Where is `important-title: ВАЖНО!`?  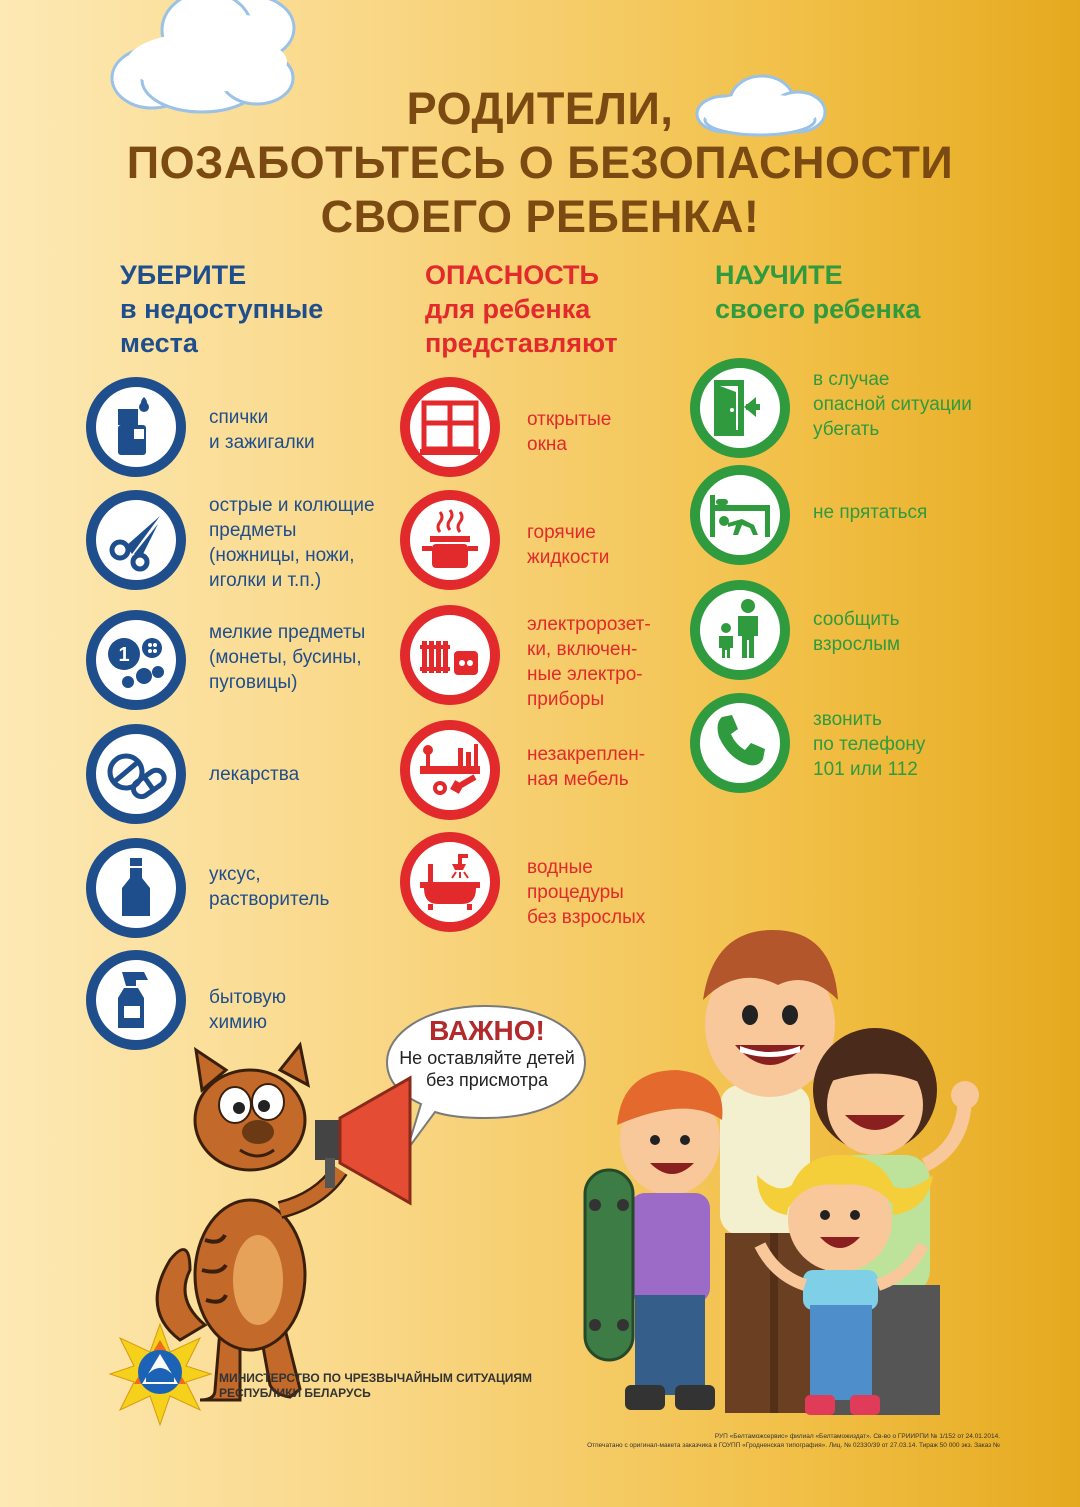 important-title: ВАЖНО! is located at coordinates (487, 1030).